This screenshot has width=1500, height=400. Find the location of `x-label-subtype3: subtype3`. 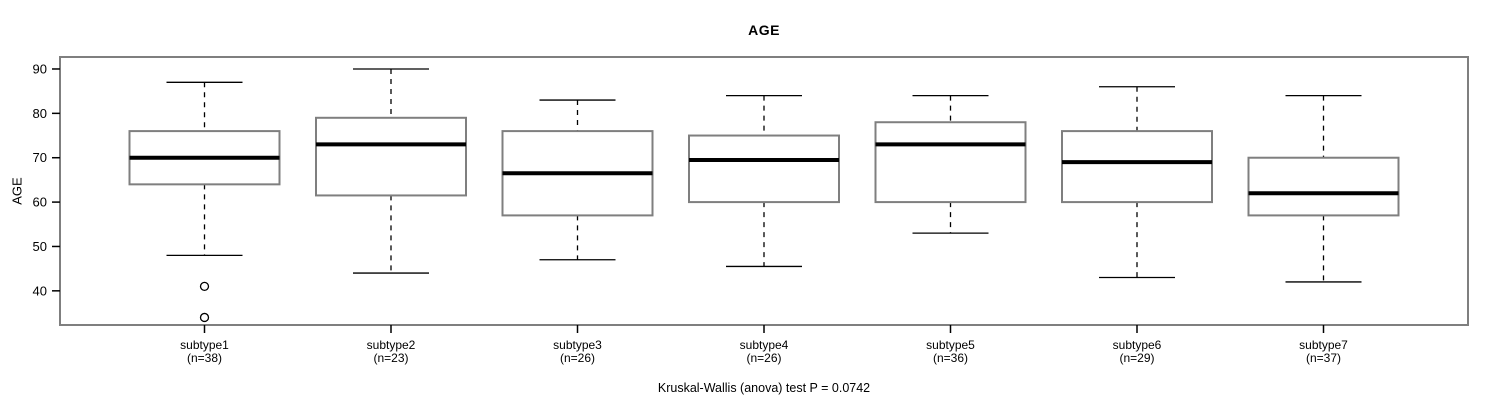

x-label-subtype3: subtype3 is located at coordinates (577, 345).